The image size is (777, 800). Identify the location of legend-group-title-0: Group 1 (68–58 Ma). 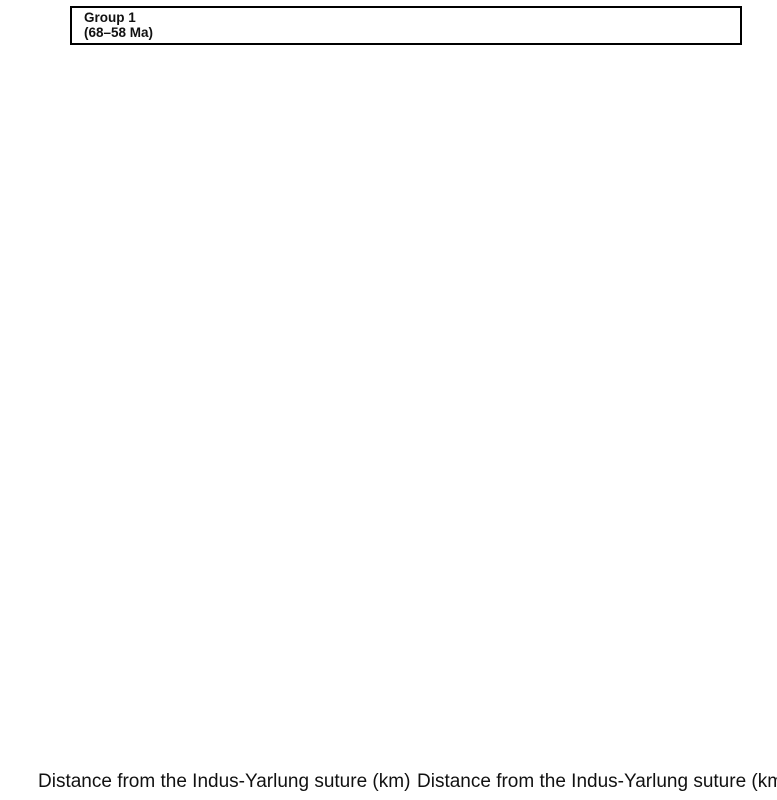
(119, 25).